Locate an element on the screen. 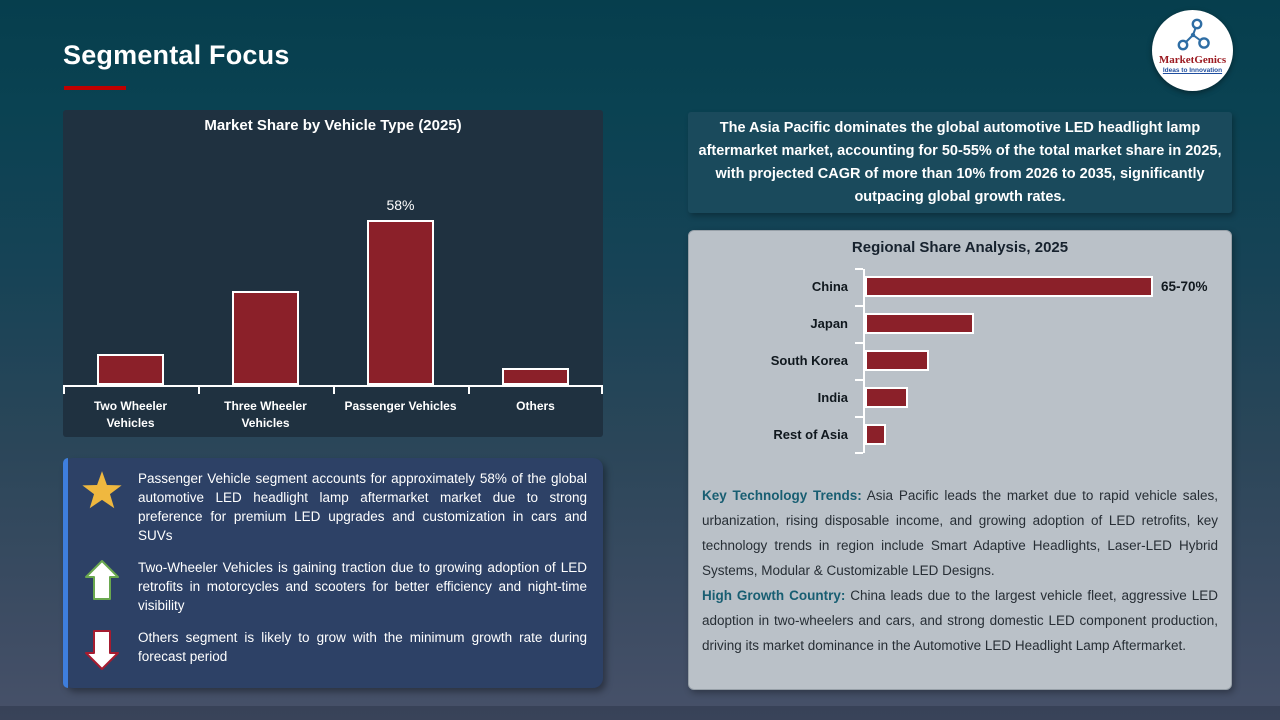 This screenshot has height=720, width=1280. bar-value-label: 65-70% is located at coordinates (1184, 286).